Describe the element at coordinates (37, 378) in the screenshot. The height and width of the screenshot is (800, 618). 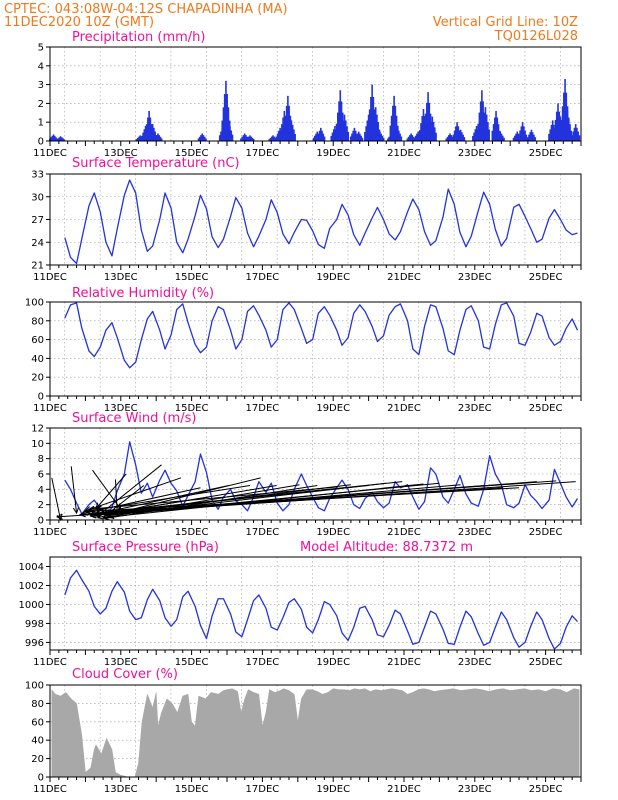
I see `y-tick-label: 20` at that location.